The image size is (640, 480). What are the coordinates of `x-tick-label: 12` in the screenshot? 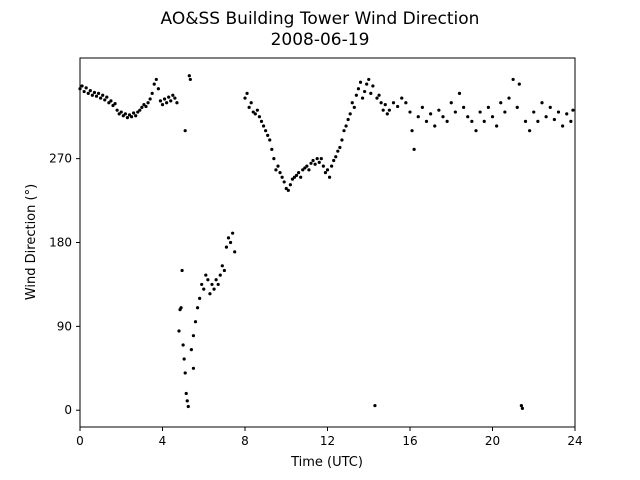 It's located at (327, 441).